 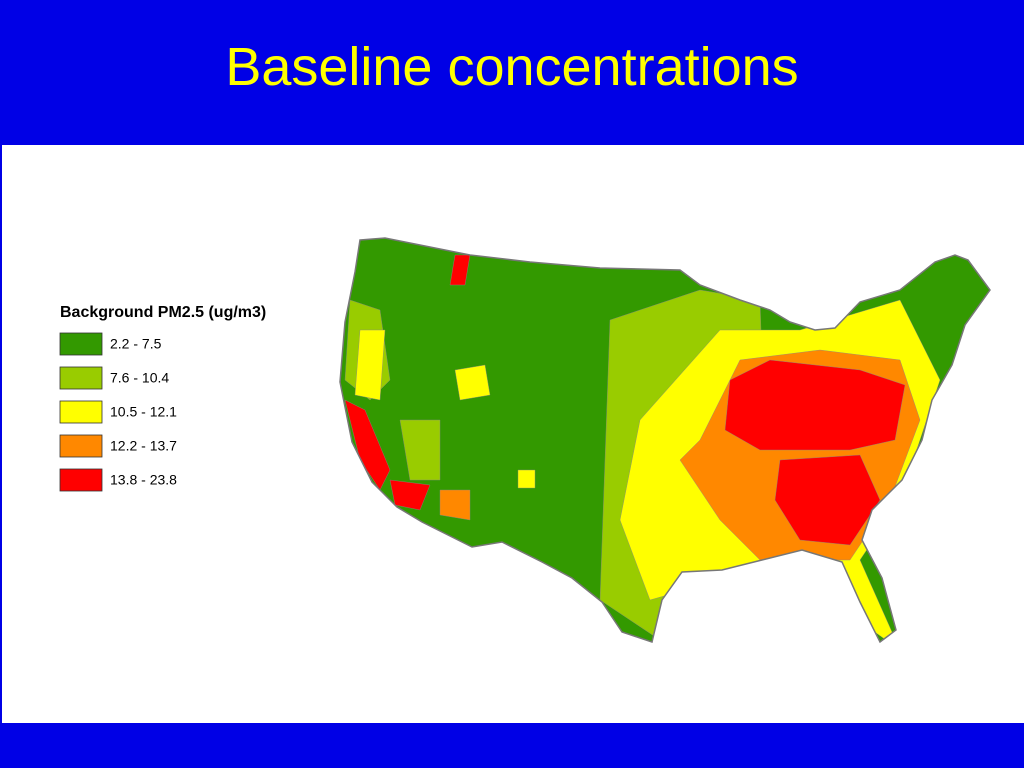 I want to click on legend-label: 10.5 - 12.1, so click(x=143, y=412).